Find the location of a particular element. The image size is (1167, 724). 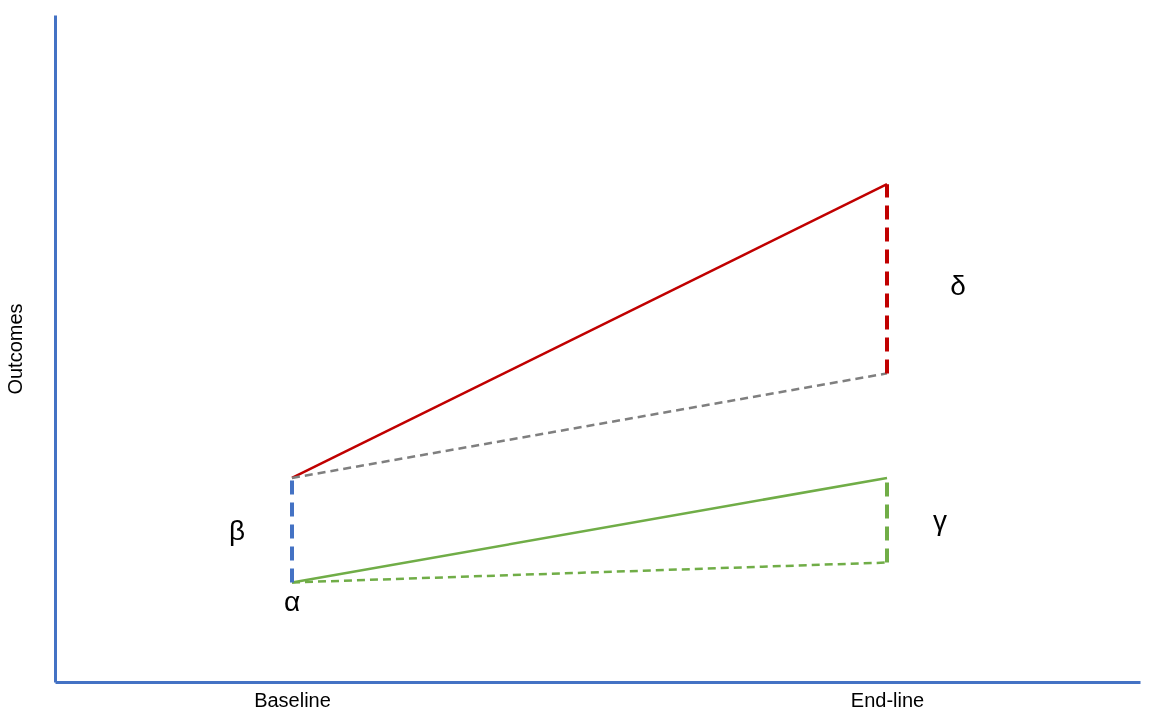

annotation: γ is located at coordinates (940, 520).